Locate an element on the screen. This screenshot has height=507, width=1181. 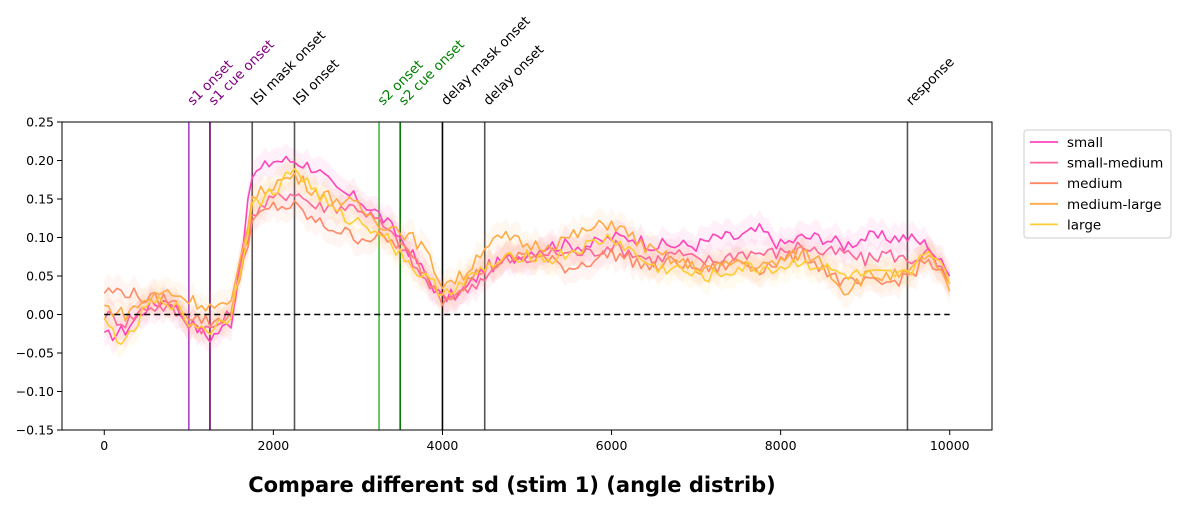
x-tick-label: 6000 is located at coordinates (612, 445).